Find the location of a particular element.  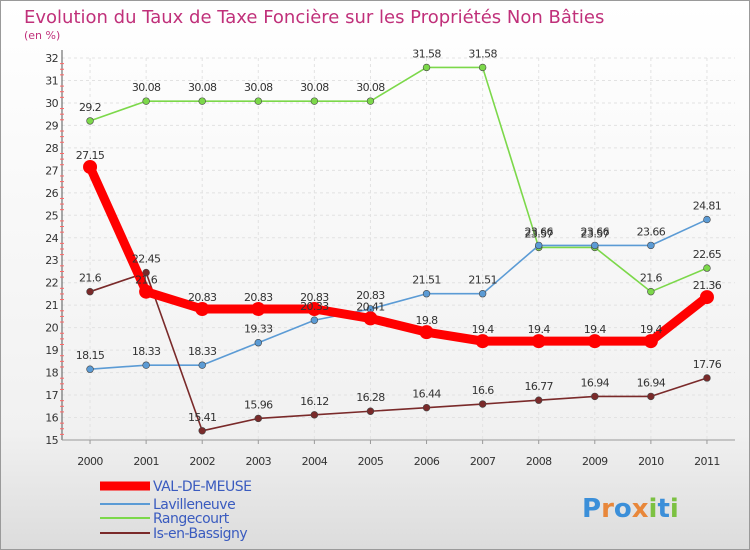

logo-letter: x is located at coordinates (640, 509).